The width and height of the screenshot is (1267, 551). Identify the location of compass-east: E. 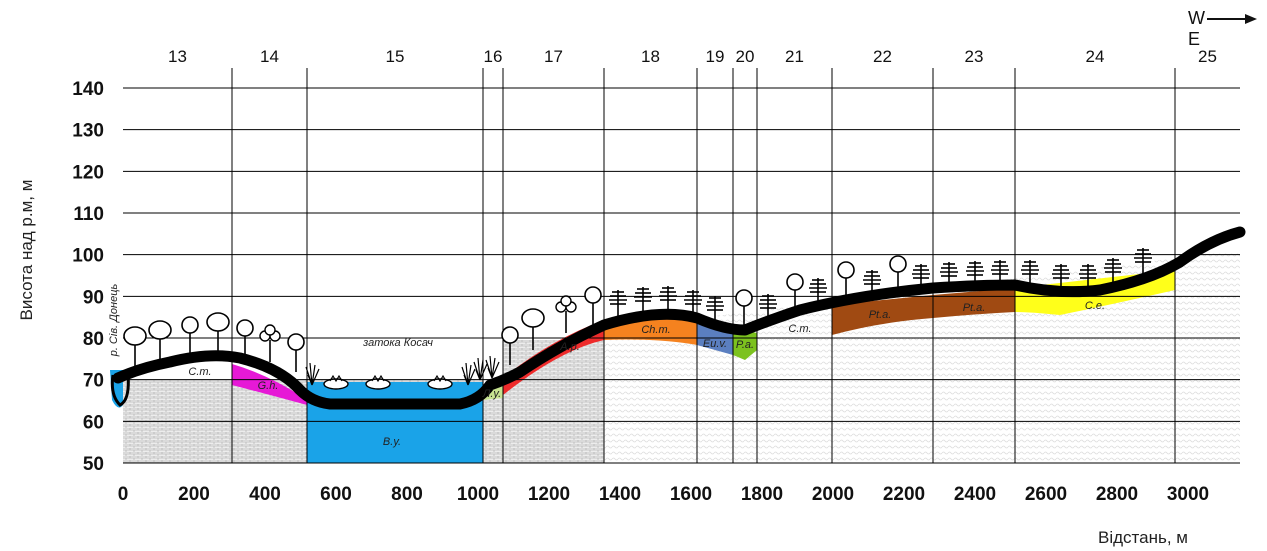
(1194, 39).